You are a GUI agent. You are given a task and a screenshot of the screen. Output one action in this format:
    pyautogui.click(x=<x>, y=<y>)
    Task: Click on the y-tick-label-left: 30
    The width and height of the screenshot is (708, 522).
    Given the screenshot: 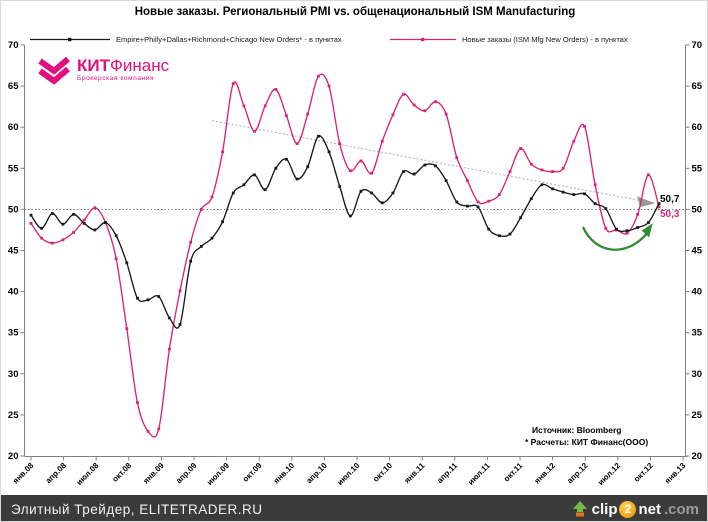 What is the action you would take?
    pyautogui.click(x=13, y=374)
    